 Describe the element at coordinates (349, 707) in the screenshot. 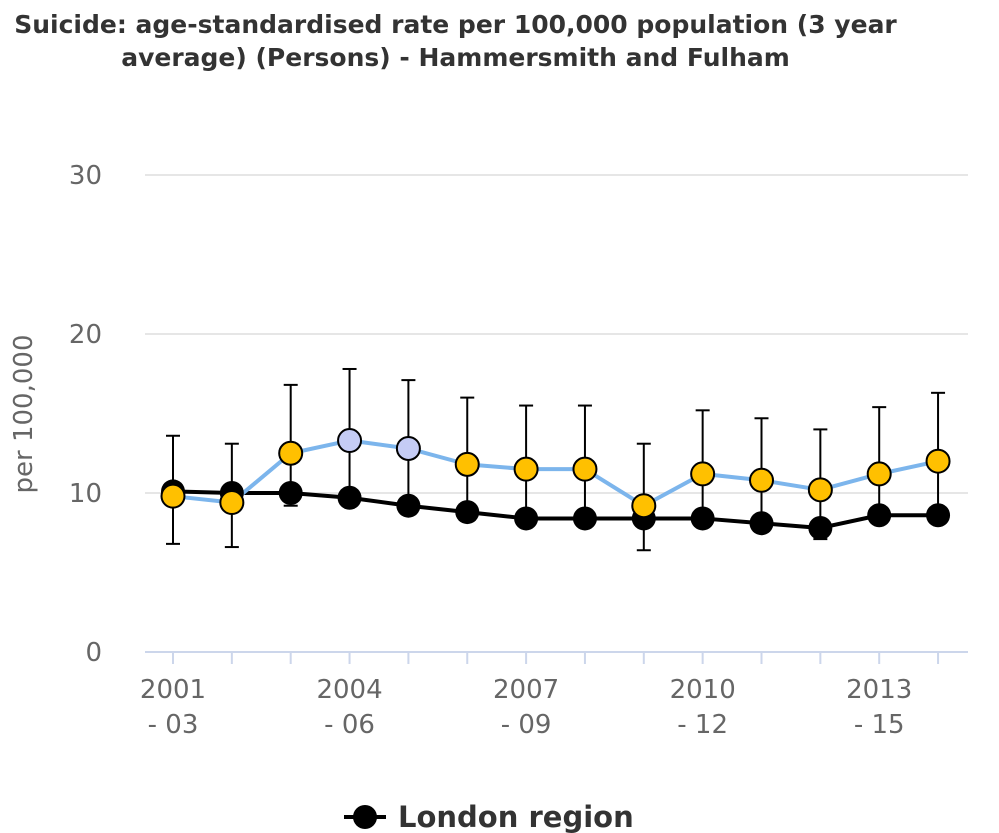

I see `x-tick-label: 2004- 06` at that location.